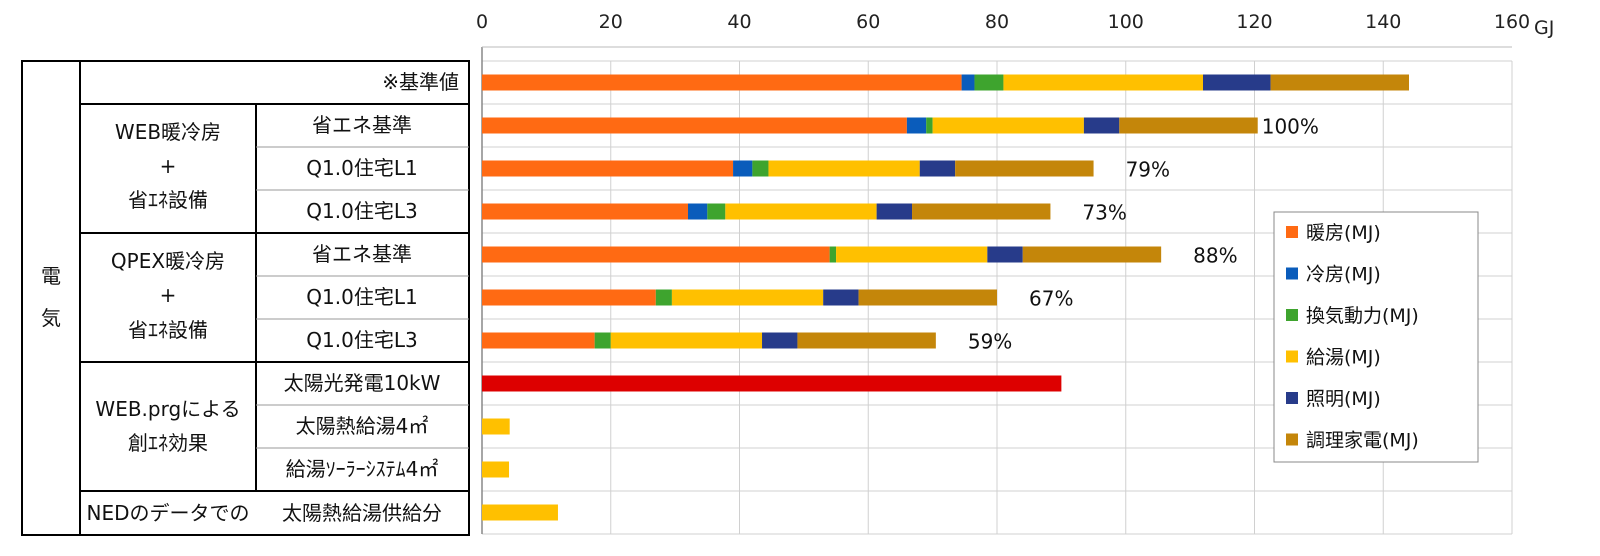 This screenshot has width=1600, height=556. I want to click on ned-row-label: 太陽熱給湯供給分, so click(362, 513).